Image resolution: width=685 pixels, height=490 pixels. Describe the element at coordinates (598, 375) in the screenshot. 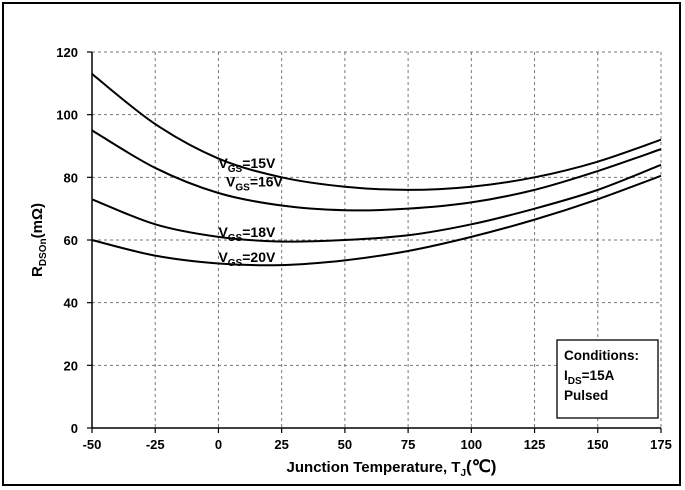

I see `conditions-current-tail: =15A` at that location.